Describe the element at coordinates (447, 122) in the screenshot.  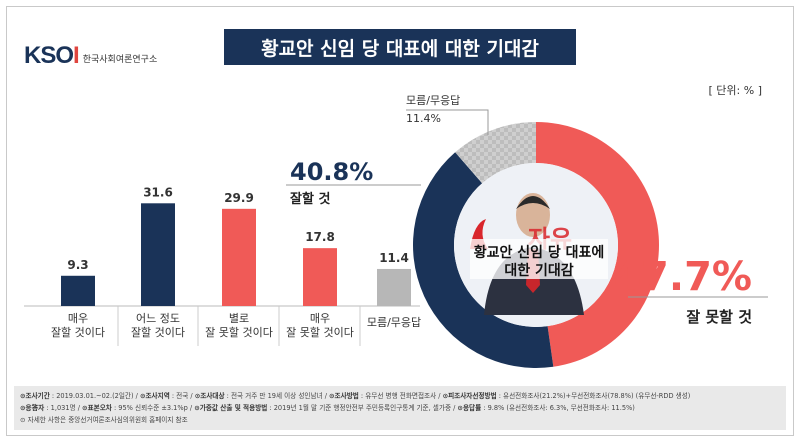
I see `leader-line` at that location.